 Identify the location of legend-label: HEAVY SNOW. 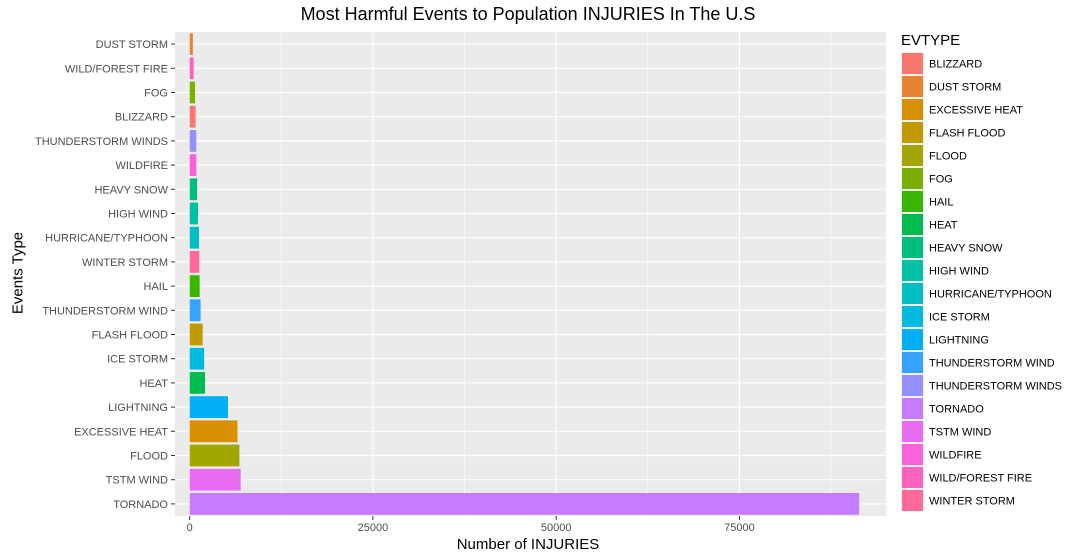
(966, 249).